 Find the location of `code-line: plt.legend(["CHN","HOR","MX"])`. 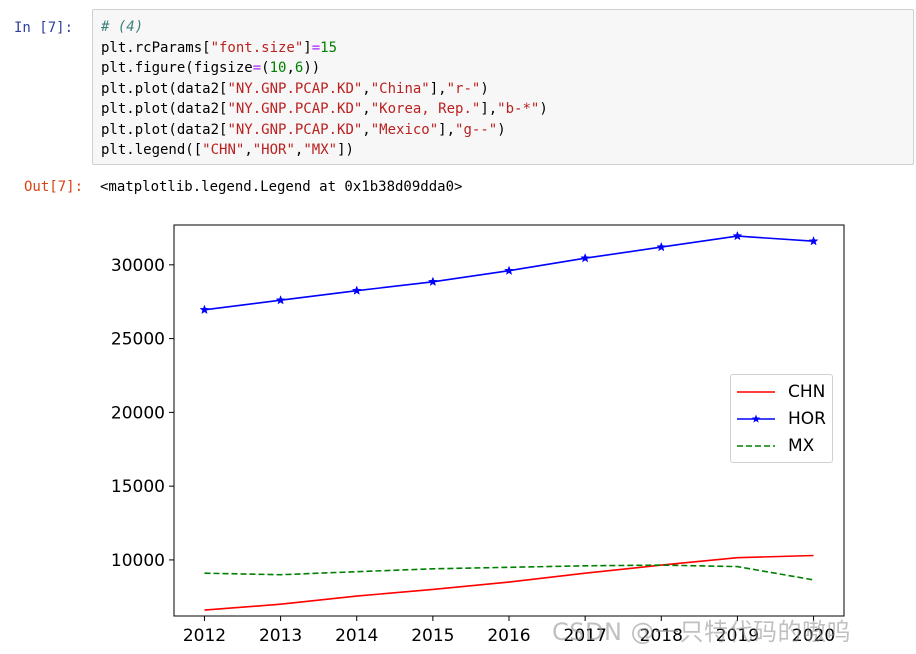

code-line: plt.legend(["CHN","HOR","MX"]) is located at coordinates (324, 150).